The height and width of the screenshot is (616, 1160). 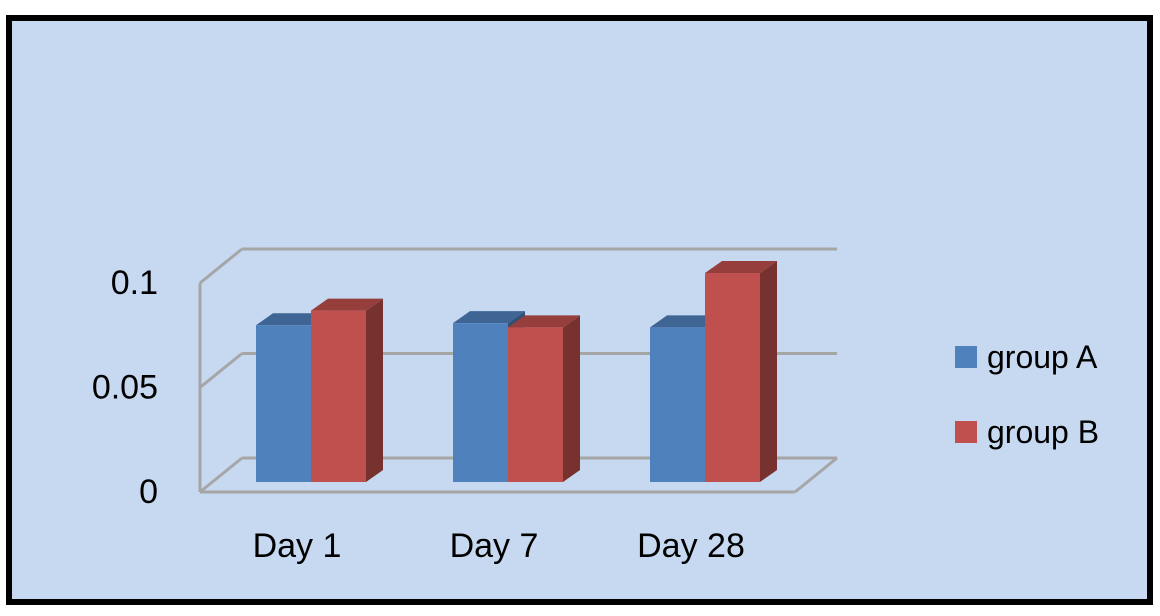 What do you see at coordinates (148, 492) in the screenshot?
I see `y-tick-label: 0` at bounding box center [148, 492].